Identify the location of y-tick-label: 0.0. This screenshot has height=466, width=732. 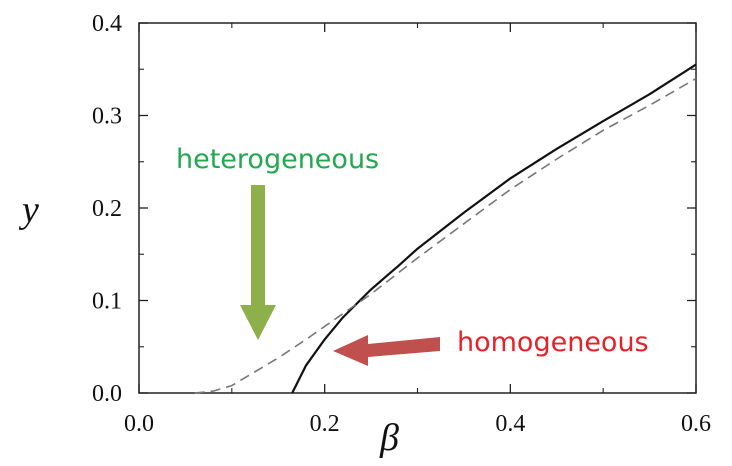
(107, 394).